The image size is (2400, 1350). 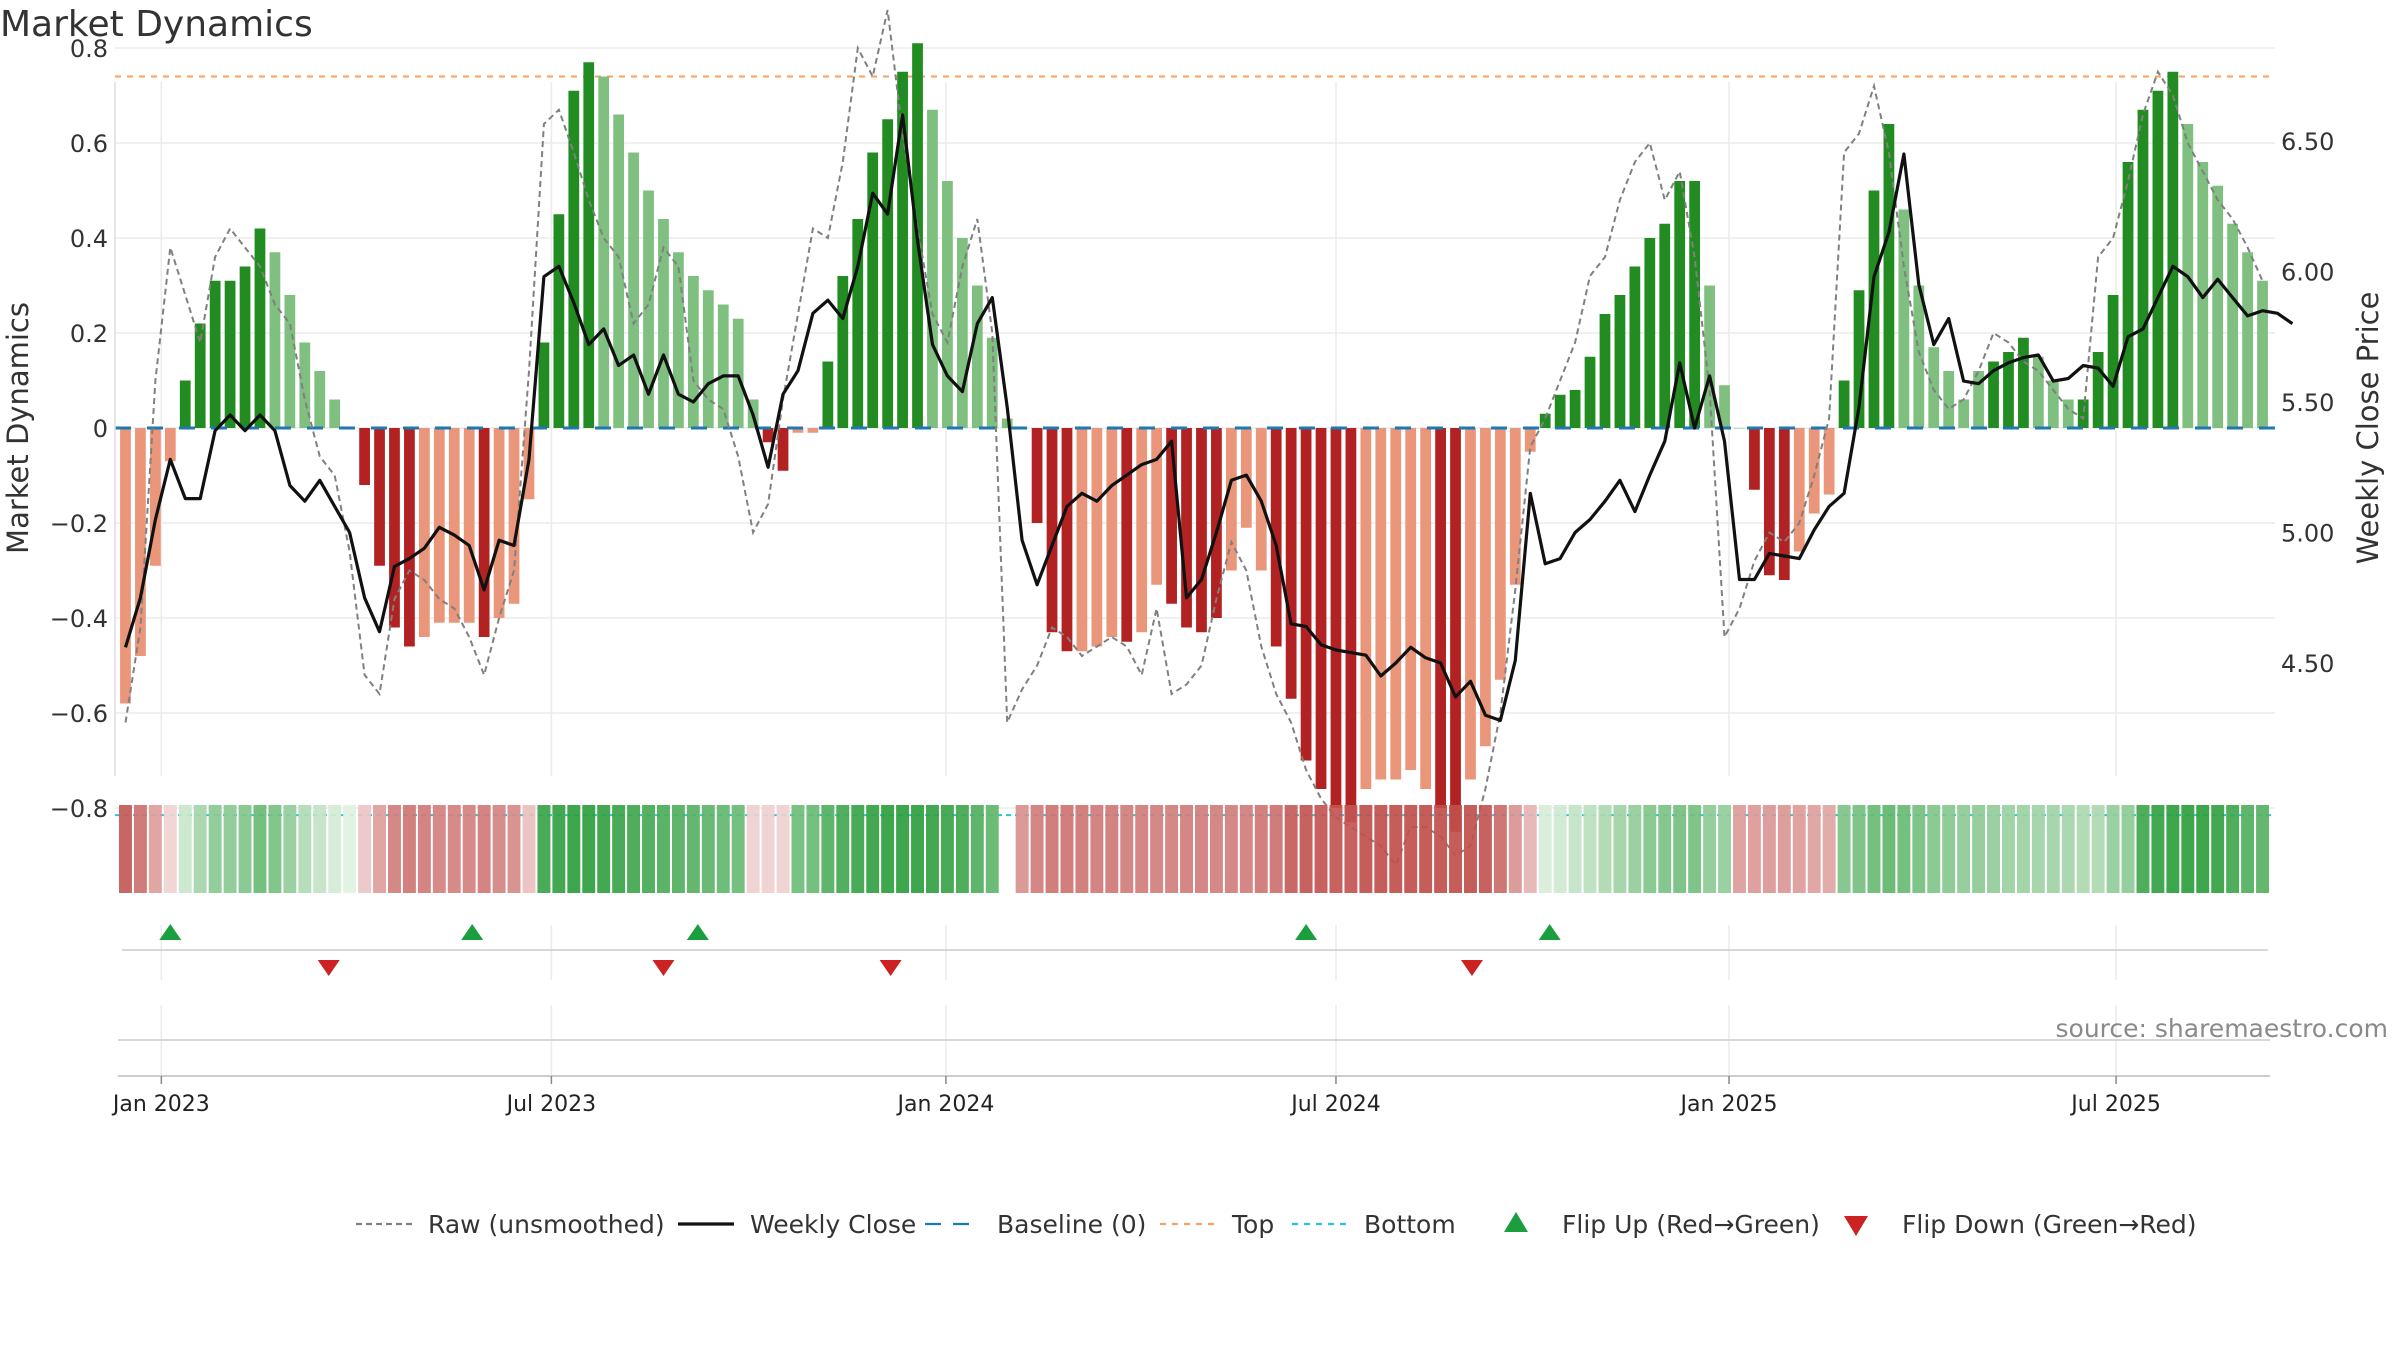 What do you see at coordinates (1374, 1224) in the screenshot?
I see `legend-item-bottom: Bottom` at bounding box center [1374, 1224].